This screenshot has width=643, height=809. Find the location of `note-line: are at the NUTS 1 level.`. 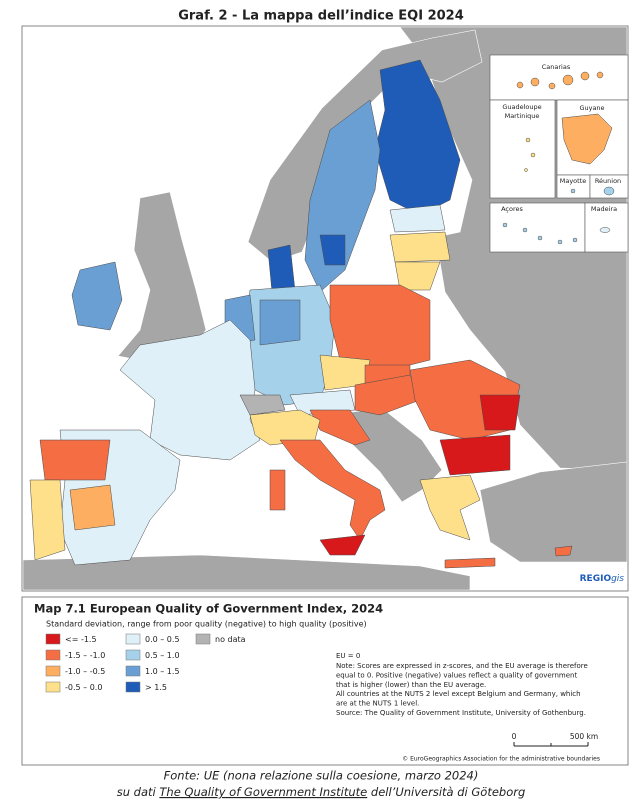

note-line: are at the NUTS 1 level. is located at coordinates (377, 704).